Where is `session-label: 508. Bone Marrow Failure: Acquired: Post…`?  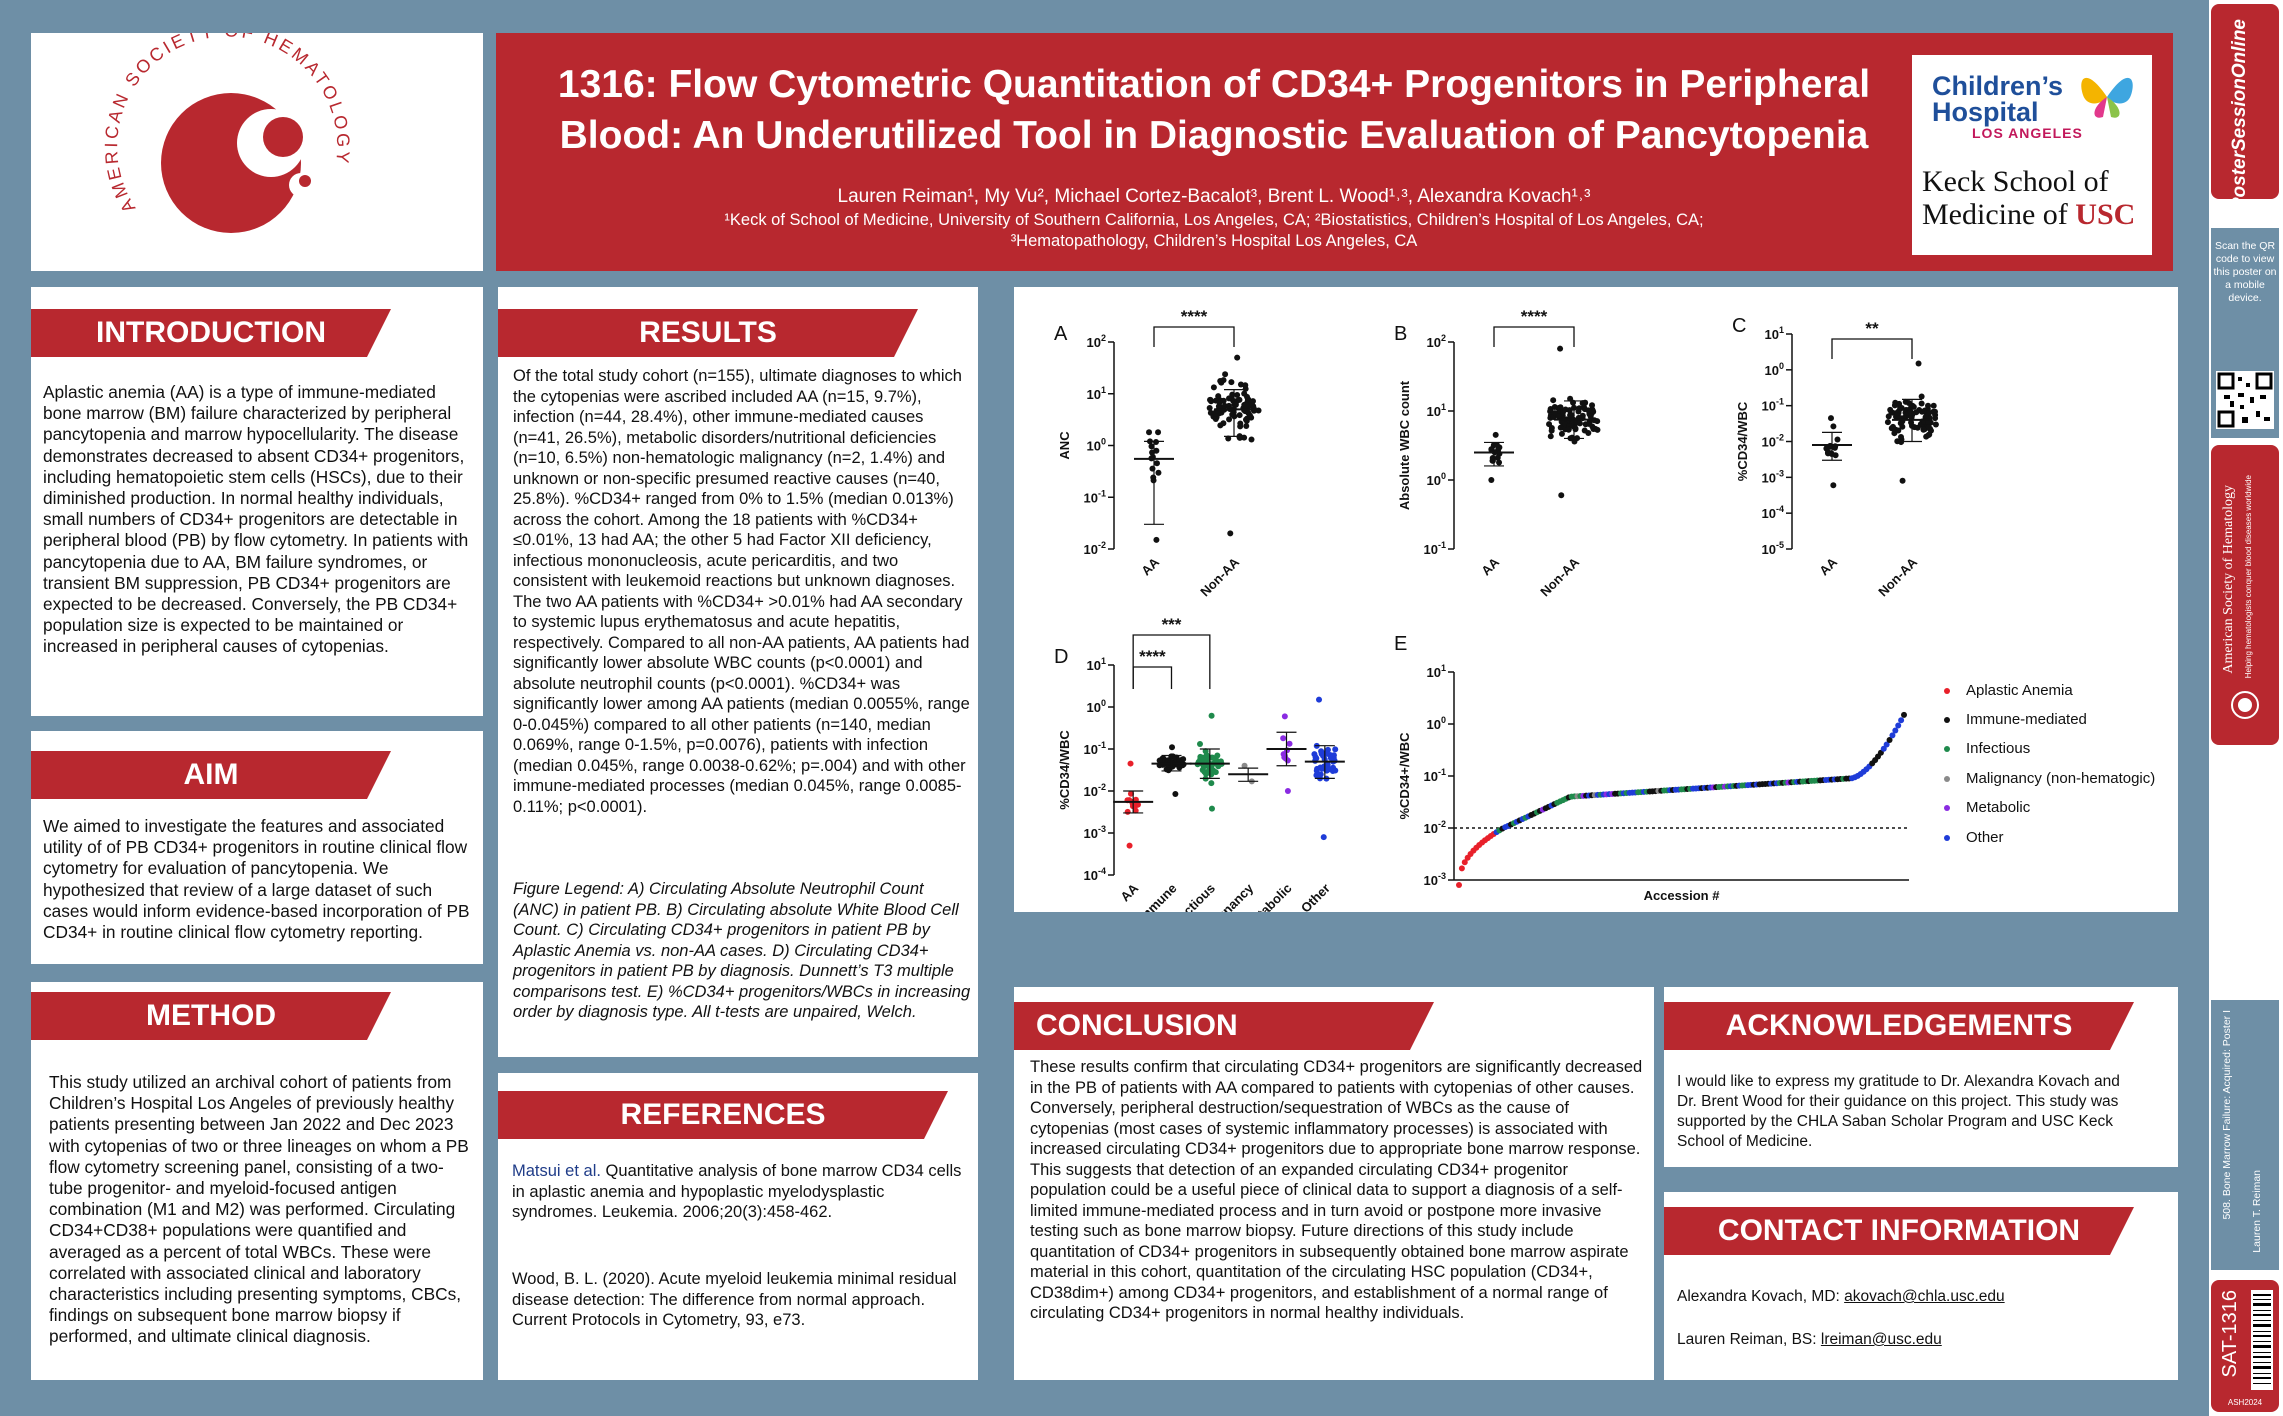 session-label: 508. Bone Marrow Failure: Acquired: Post… is located at coordinates (2227, 1115).